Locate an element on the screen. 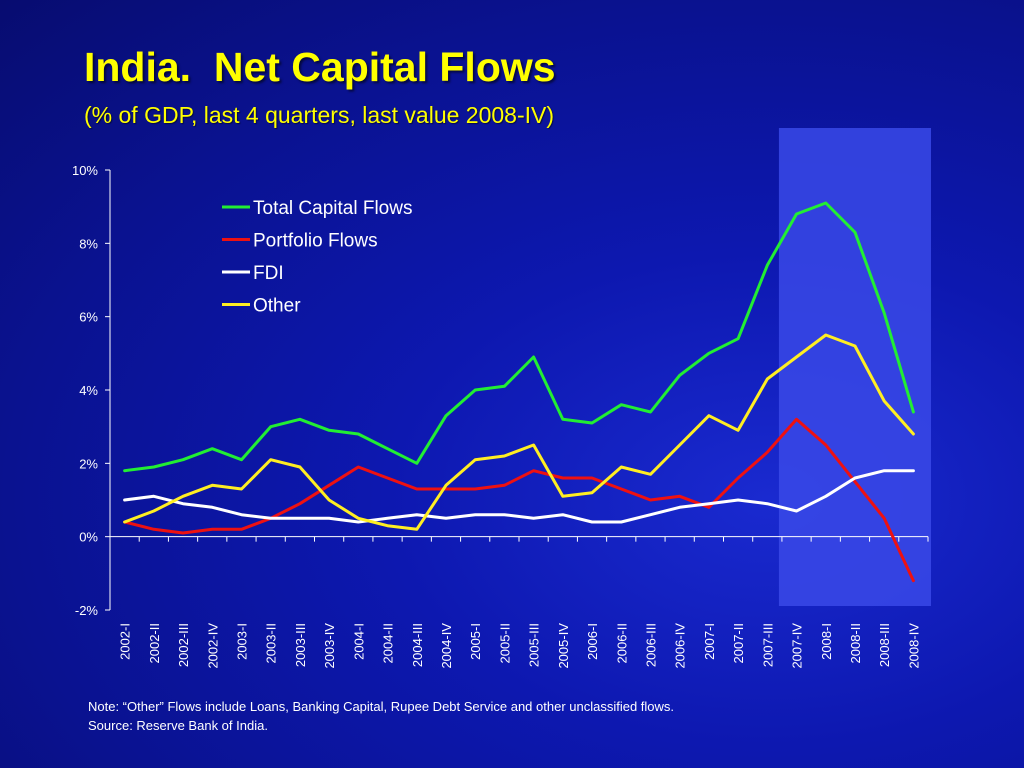 The image size is (1024, 768). x-tick-label: 2007-IV is located at coordinates (797, 646).